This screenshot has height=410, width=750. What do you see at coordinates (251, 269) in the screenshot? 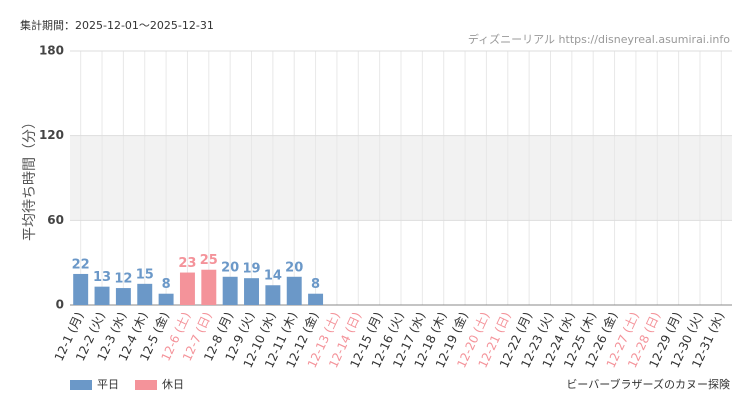
I see `data-label: 19` at bounding box center [251, 269].